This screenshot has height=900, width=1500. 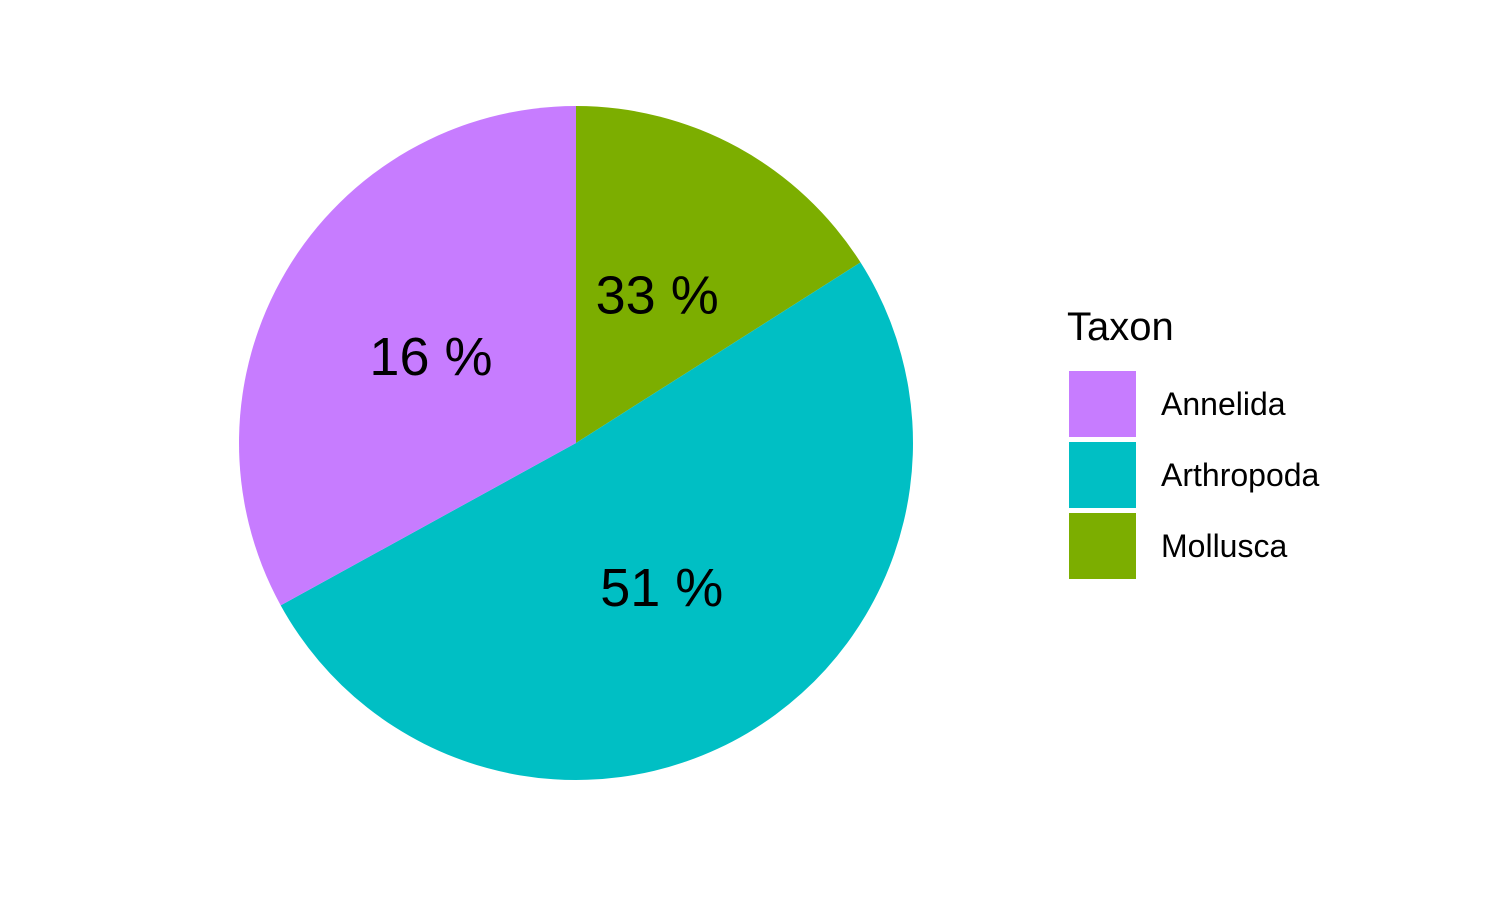 I want to click on pie-labels: 33 % 51 % 16 %, so click(x=546, y=441).